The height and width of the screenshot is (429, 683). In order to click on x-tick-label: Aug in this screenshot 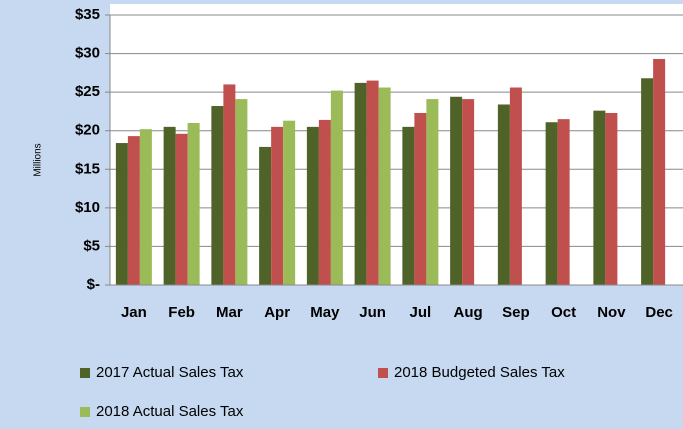, I will do `click(468, 312)`.